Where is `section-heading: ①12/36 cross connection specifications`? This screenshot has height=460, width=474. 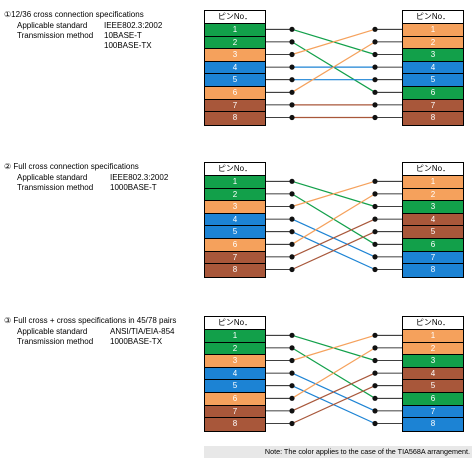
section-heading: ①12/36 cross connection specifications is located at coordinates (74, 14).